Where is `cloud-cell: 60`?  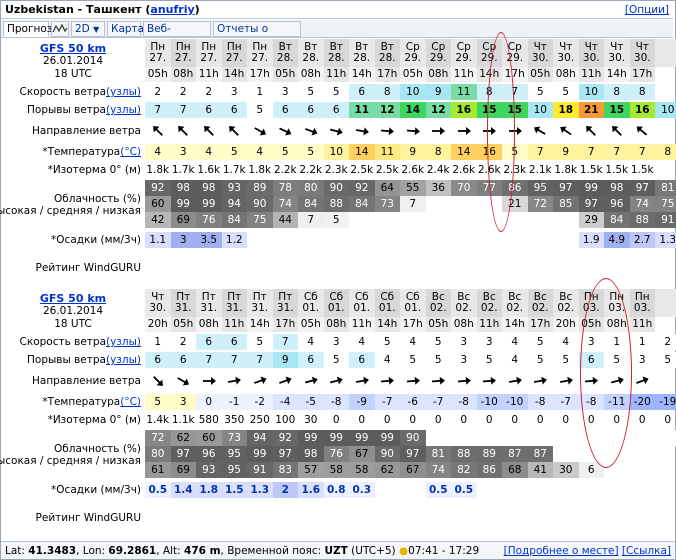 cloud-cell: 60 is located at coordinates (209, 438).